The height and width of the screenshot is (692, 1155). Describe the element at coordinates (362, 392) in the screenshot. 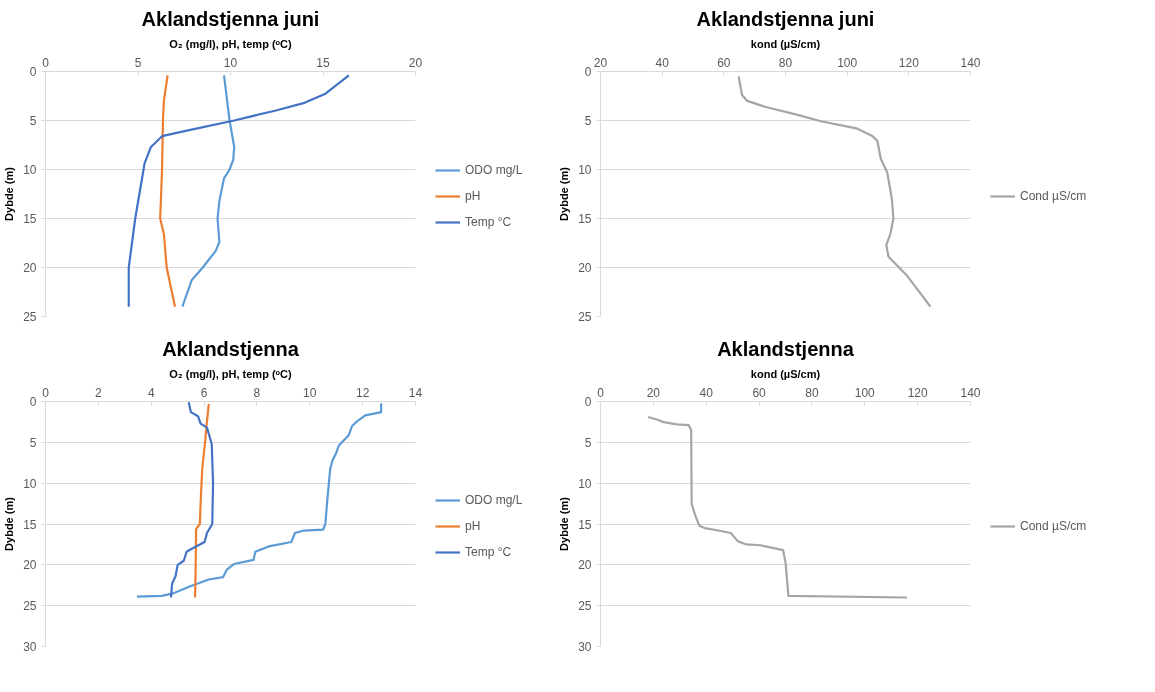

I see `x-tick-label: 12` at that location.